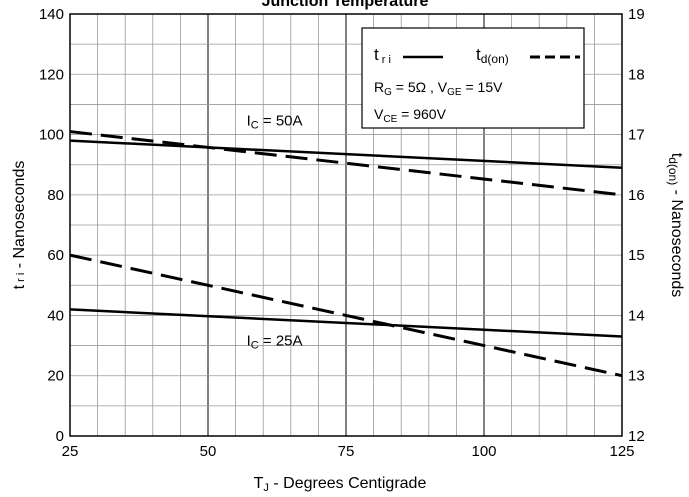 This screenshot has height=497, width=689. I want to click on x-tick-label: 125, so click(621, 451).